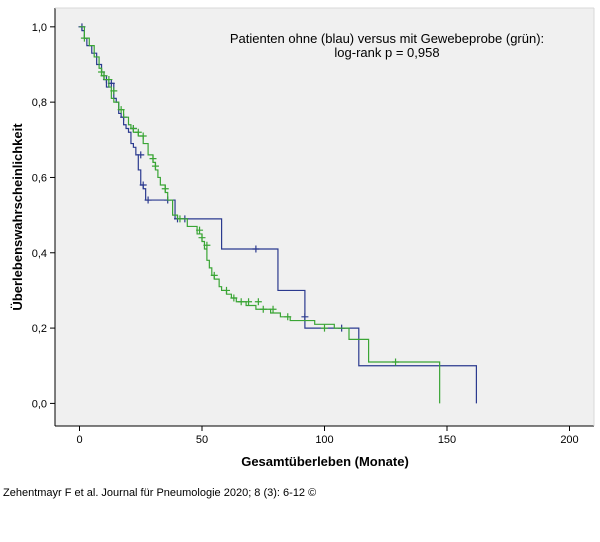  Describe the element at coordinates (39, 254) in the screenshot. I see `y-tick-label: 0,4` at that location.